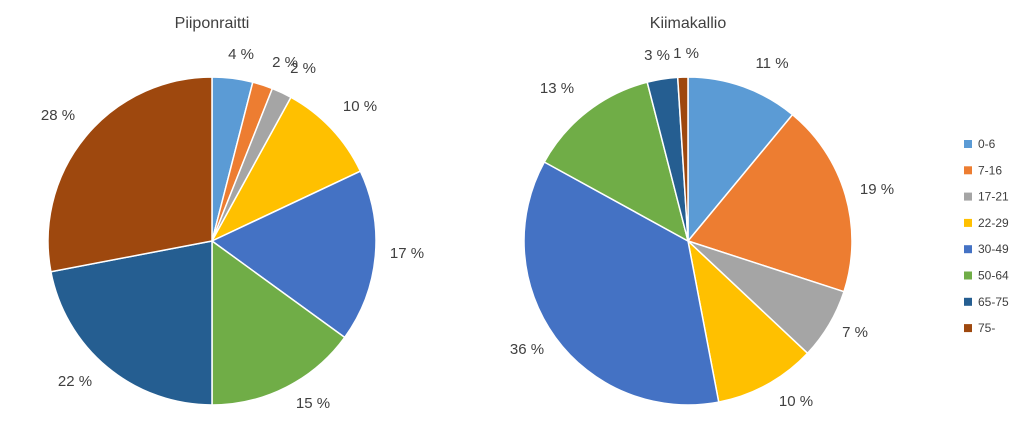 The height and width of the screenshot is (422, 1024). What do you see at coordinates (241, 54) in the screenshot?
I see `data-label-piiponraitti-0-6: 4 %` at bounding box center [241, 54].